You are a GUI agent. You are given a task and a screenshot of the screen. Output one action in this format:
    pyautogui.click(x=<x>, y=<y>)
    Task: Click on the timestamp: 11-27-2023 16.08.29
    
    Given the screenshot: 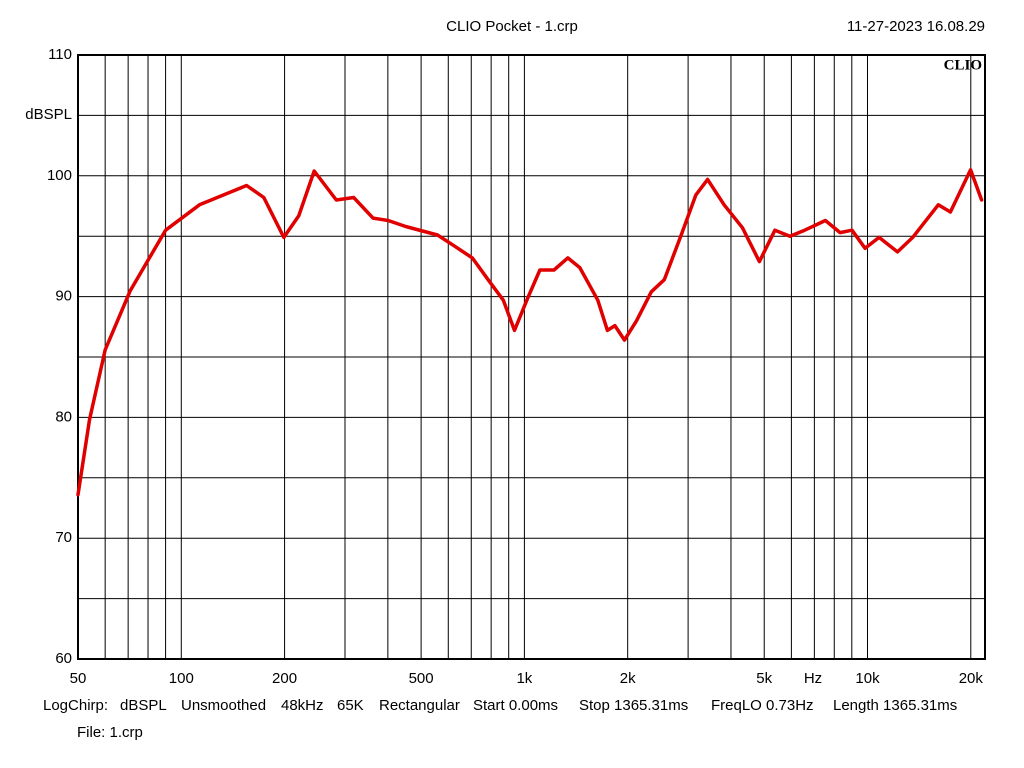 What is the action you would take?
    pyautogui.click(x=916, y=26)
    